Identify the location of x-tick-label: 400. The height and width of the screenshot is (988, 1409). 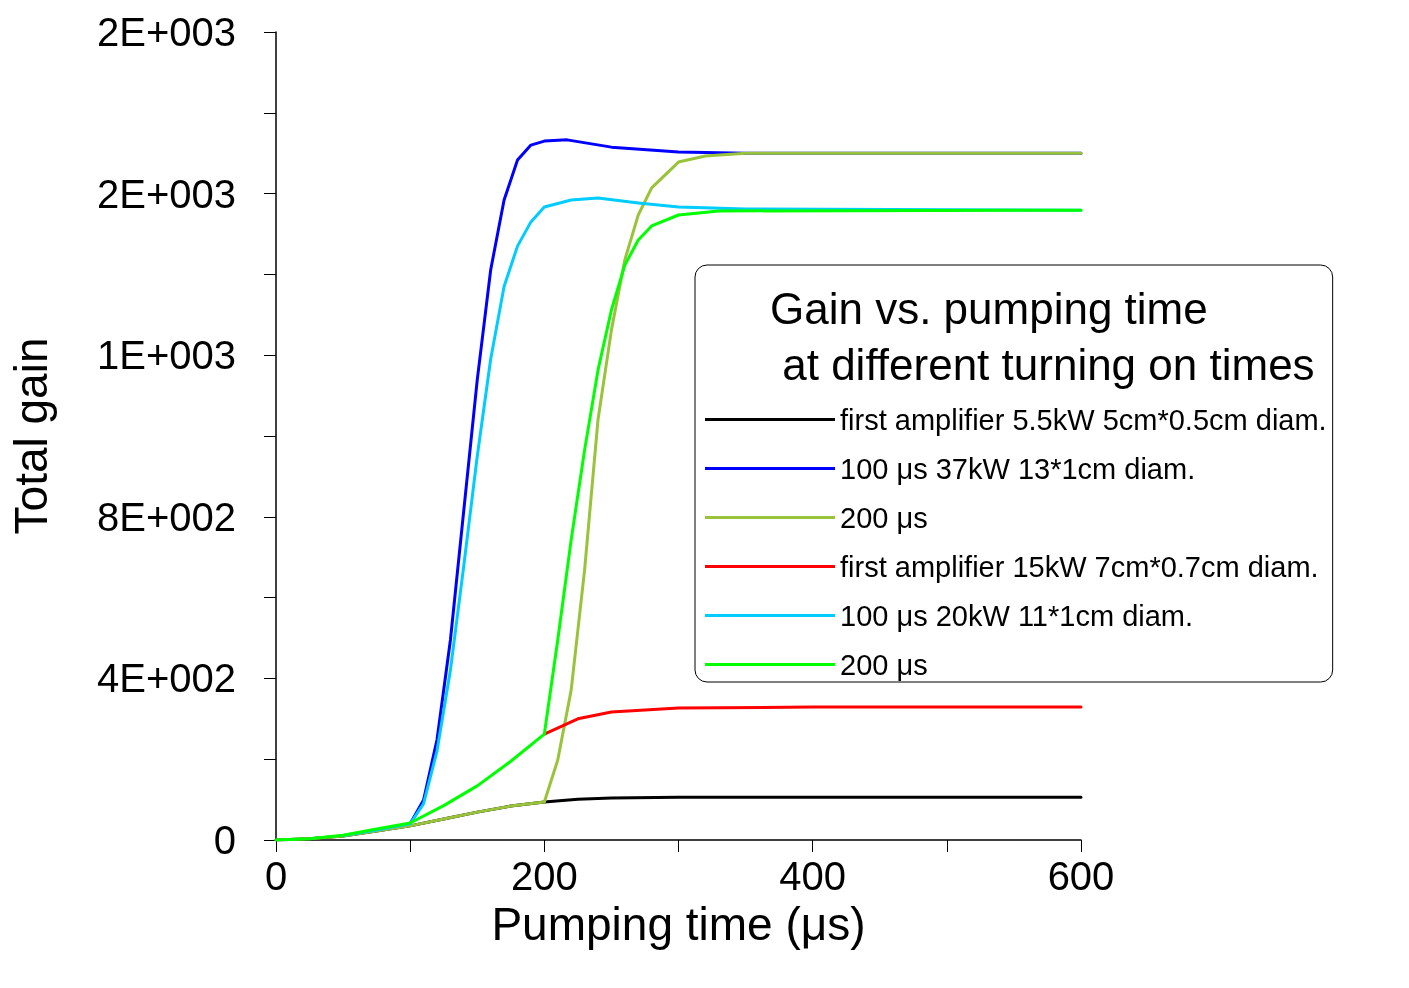
(813, 876).